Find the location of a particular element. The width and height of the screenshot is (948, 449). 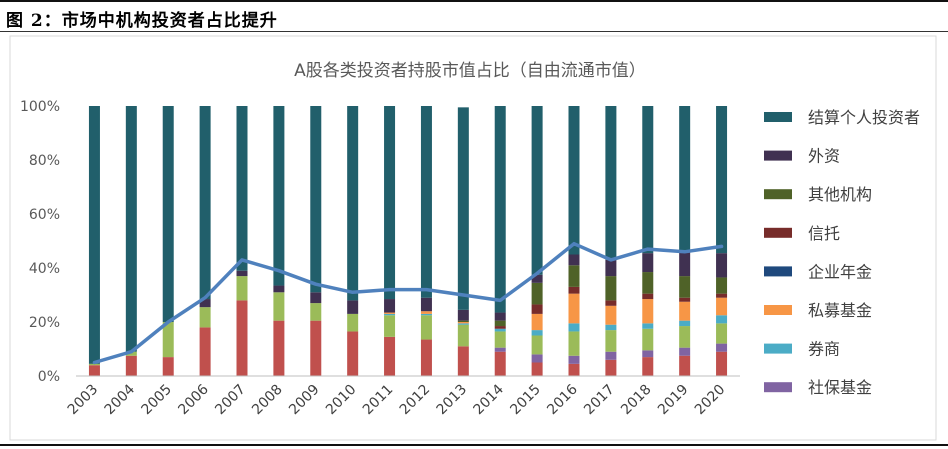

y-tick-label: 0% is located at coordinates (49, 377).